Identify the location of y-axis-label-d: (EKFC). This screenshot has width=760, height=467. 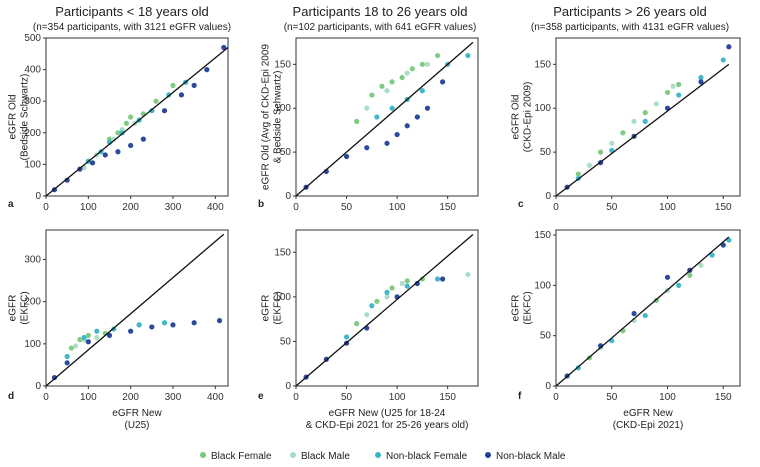
(25, 307).